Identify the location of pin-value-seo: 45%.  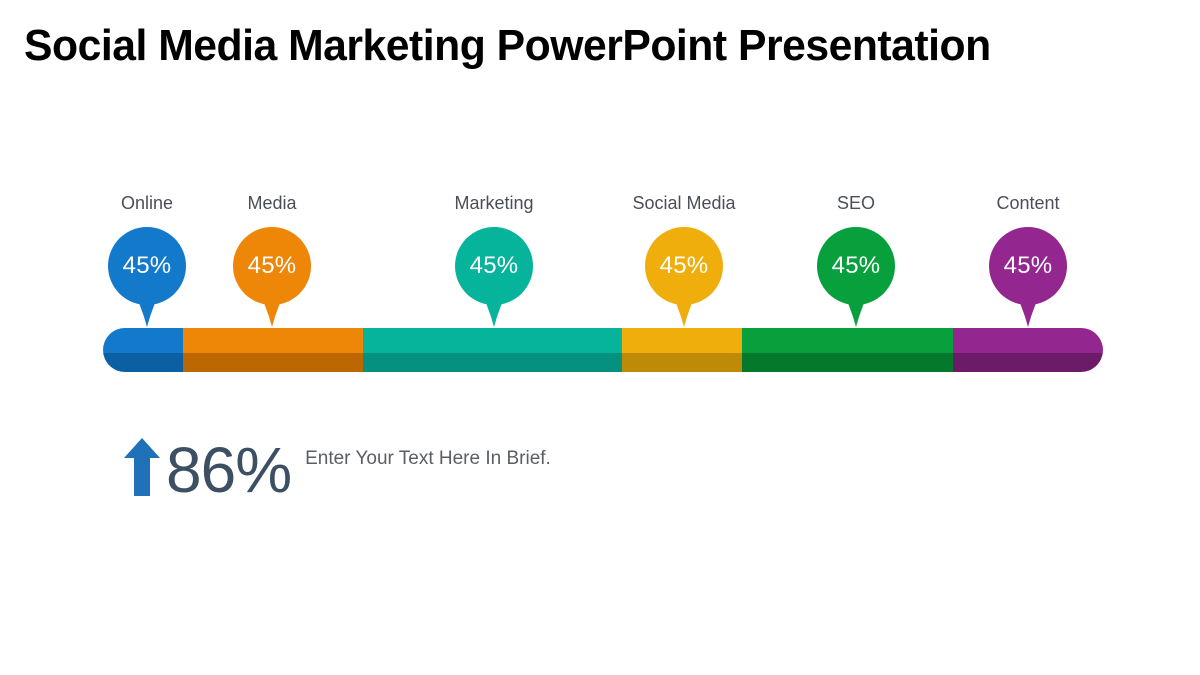
(856, 265).